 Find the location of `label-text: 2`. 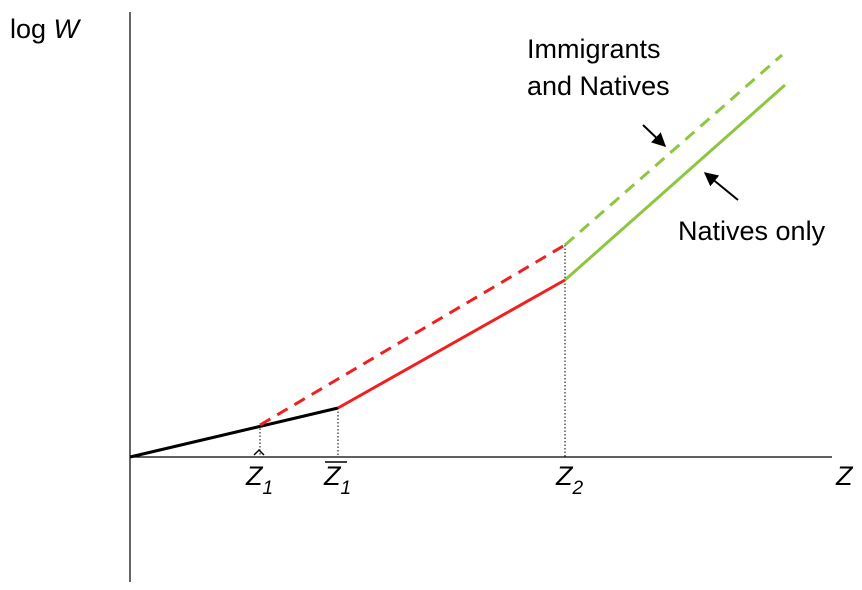

label-text: 2 is located at coordinates (578, 488).